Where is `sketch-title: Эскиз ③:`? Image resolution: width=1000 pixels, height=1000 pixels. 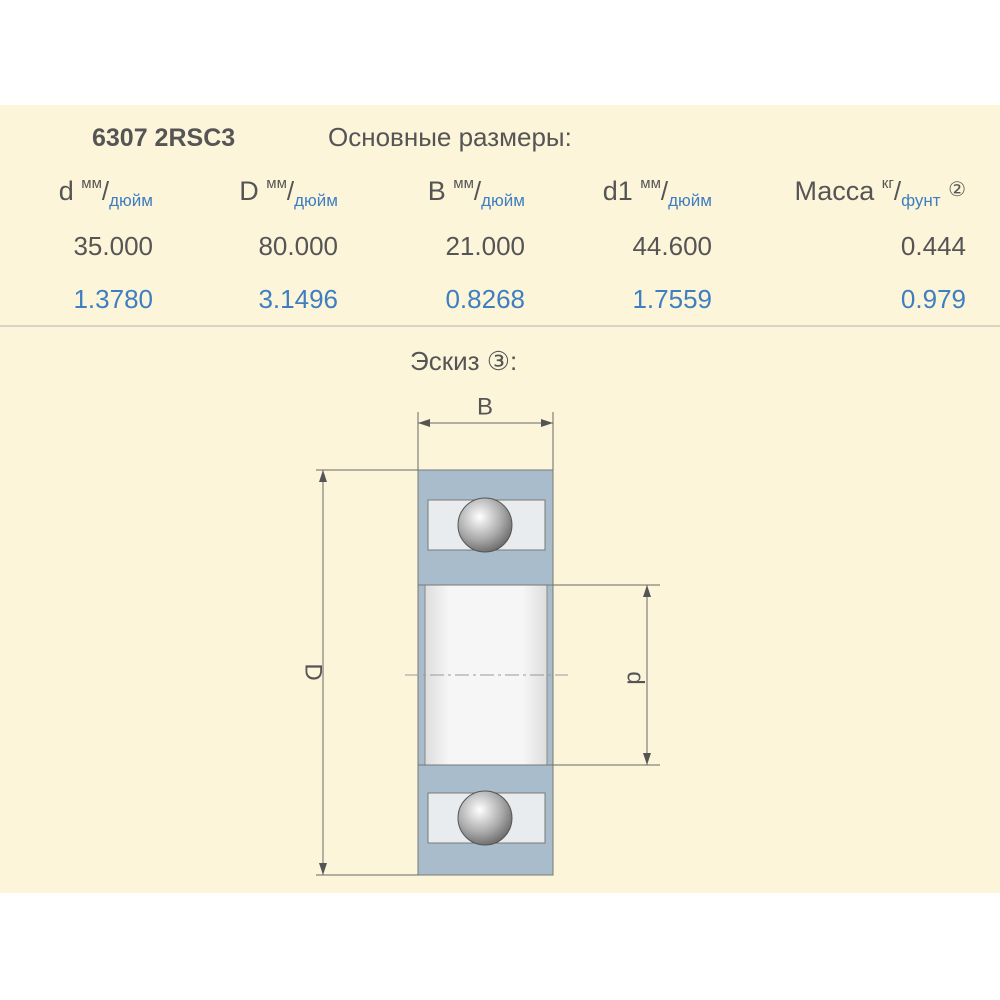
sketch-title: Эскиз ③: is located at coordinates (464, 361).